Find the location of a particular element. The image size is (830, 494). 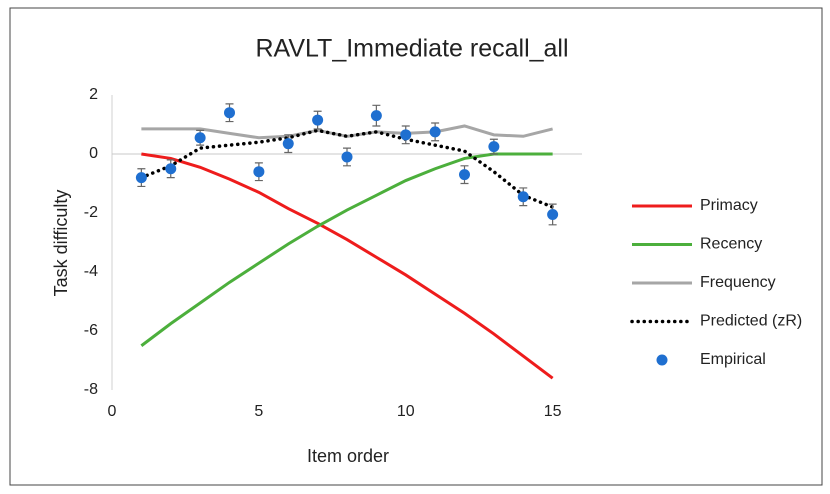

x-tick-label: 5 is located at coordinates (258, 411).